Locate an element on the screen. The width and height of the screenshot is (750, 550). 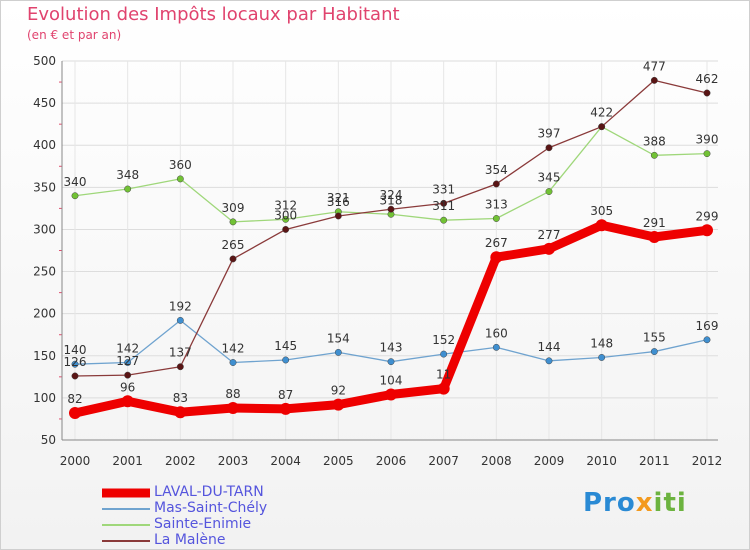
data-label: 169 is located at coordinates (707, 326).